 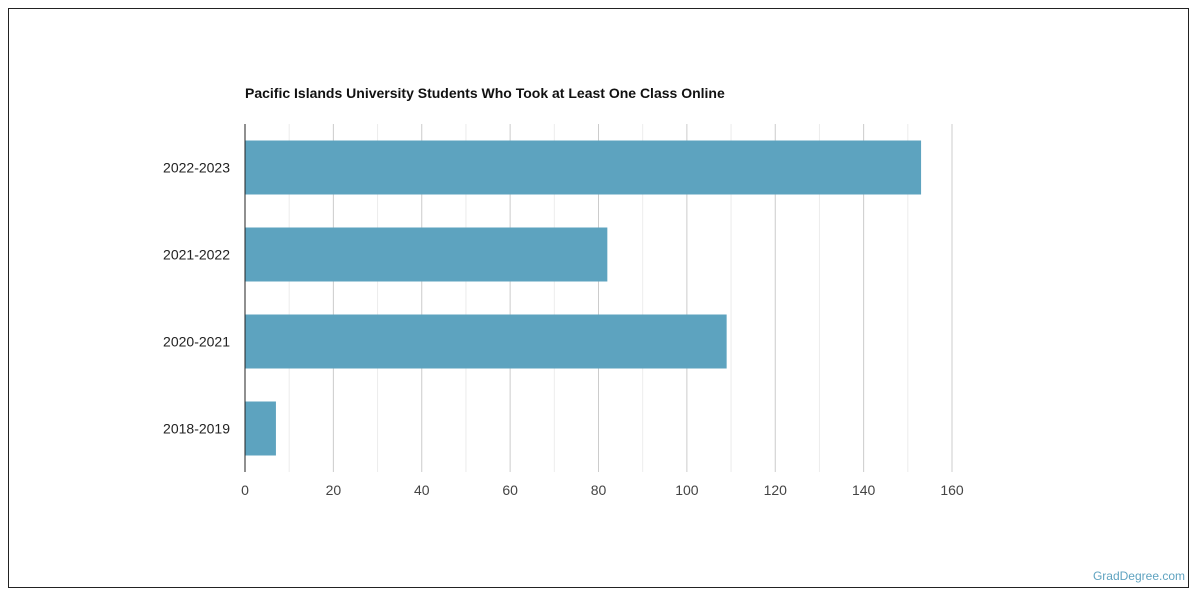 What do you see at coordinates (196, 342) in the screenshot?
I see `y-category-label: 2020-2021` at bounding box center [196, 342].